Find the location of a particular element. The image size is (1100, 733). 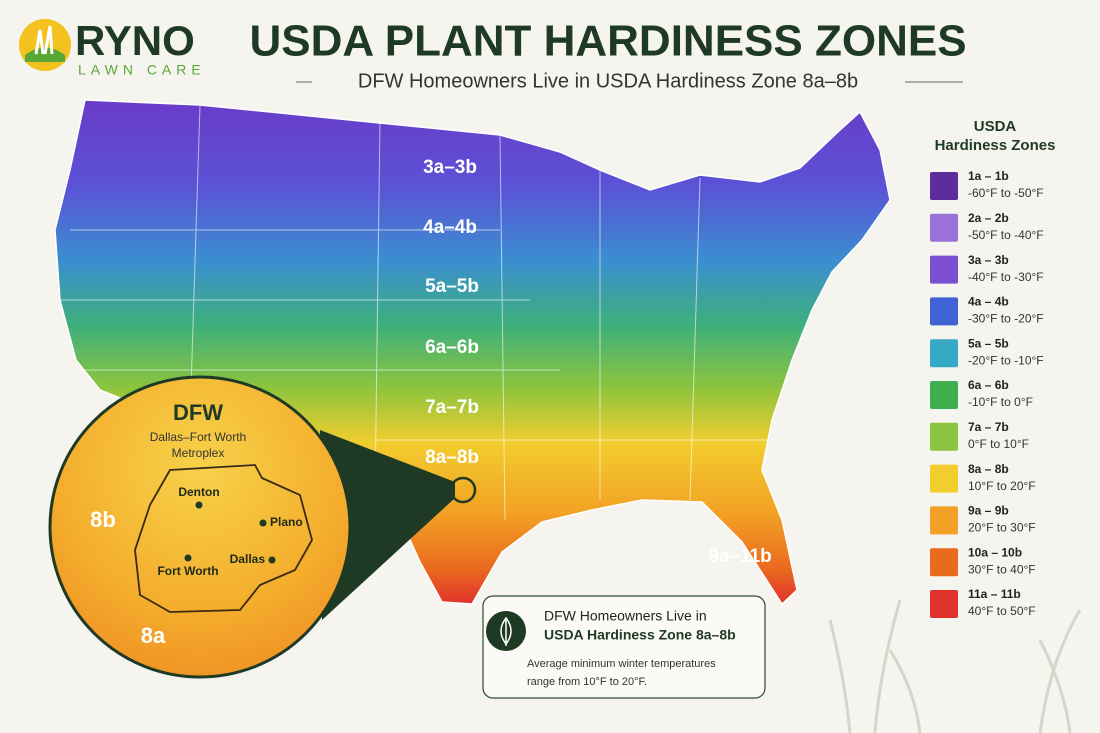

callout-note: range from 10°F to 20°F. is located at coordinates (587, 682).